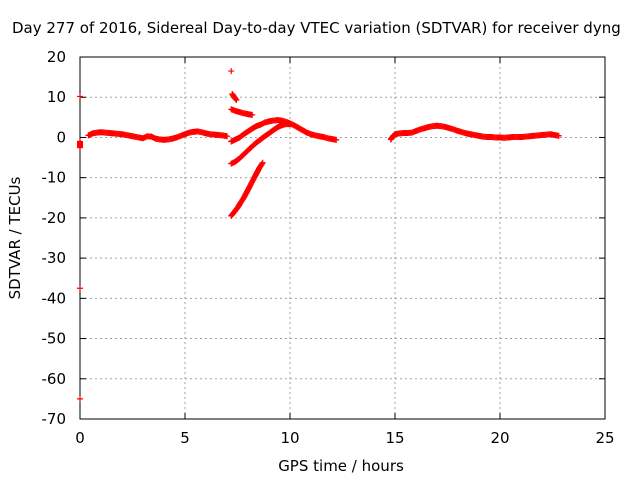 The height and width of the screenshot is (480, 640). Describe the element at coordinates (54, 178) in the screenshot. I see `y-tick-label: -10` at that location.